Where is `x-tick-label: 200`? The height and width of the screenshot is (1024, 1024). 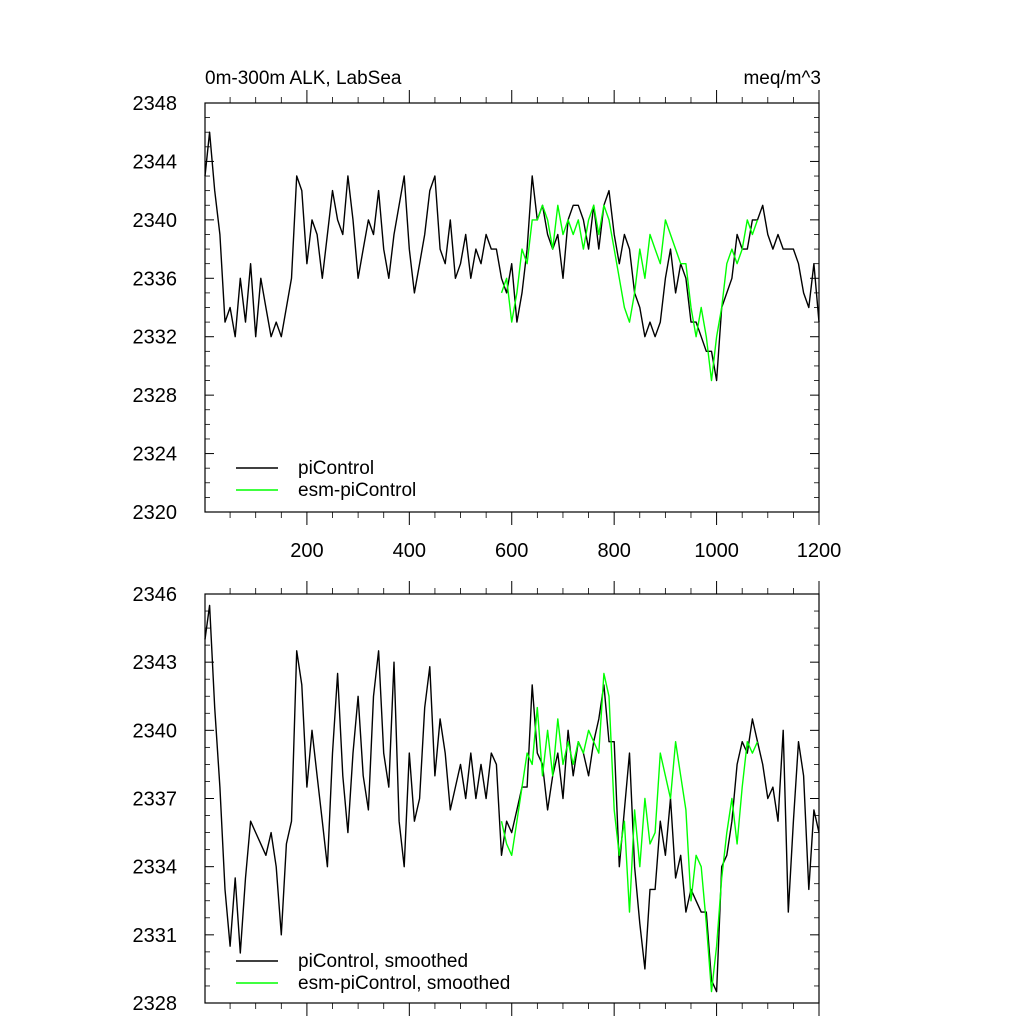 x-tick-label: 200 is located at coordinates (306, 551).